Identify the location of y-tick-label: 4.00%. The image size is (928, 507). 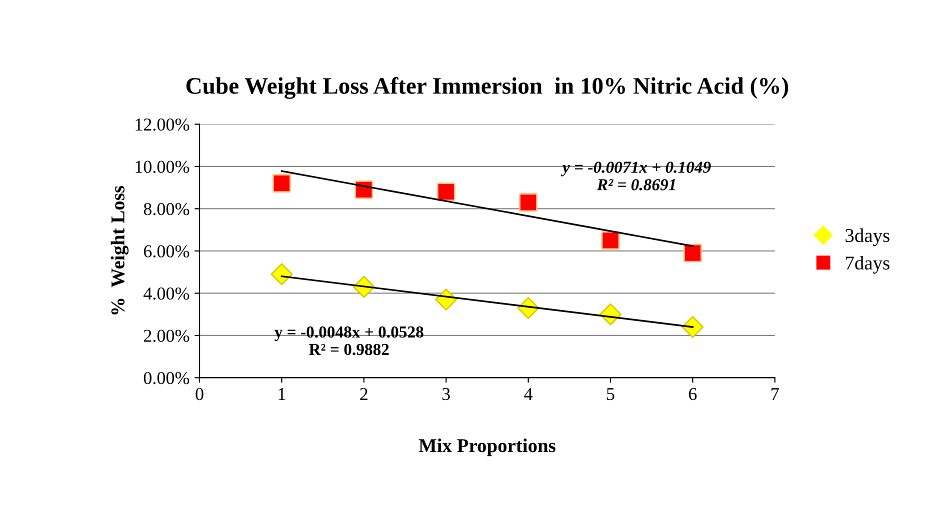
(167, 293).